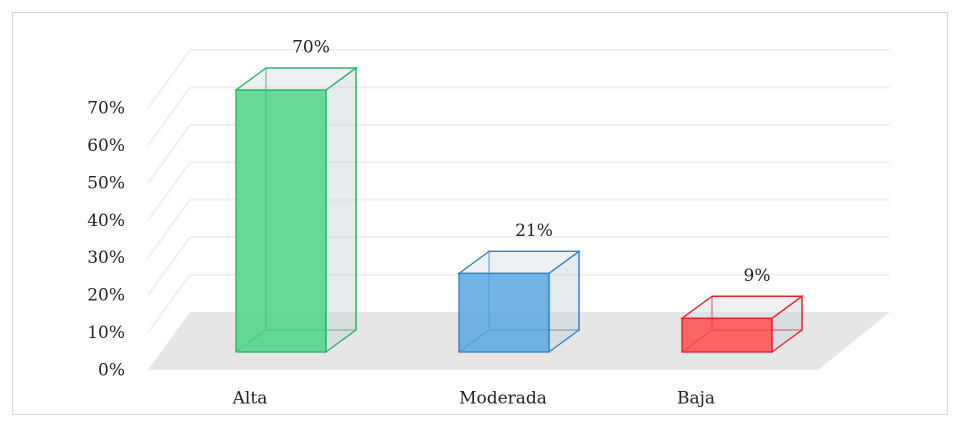 Image resolution: width=960 pixels, height=427 pixels. What do you see at coordinates (250, 399) in the screenshot?
I see `x-tick-label: Alta` at bounding box center [250, 399].